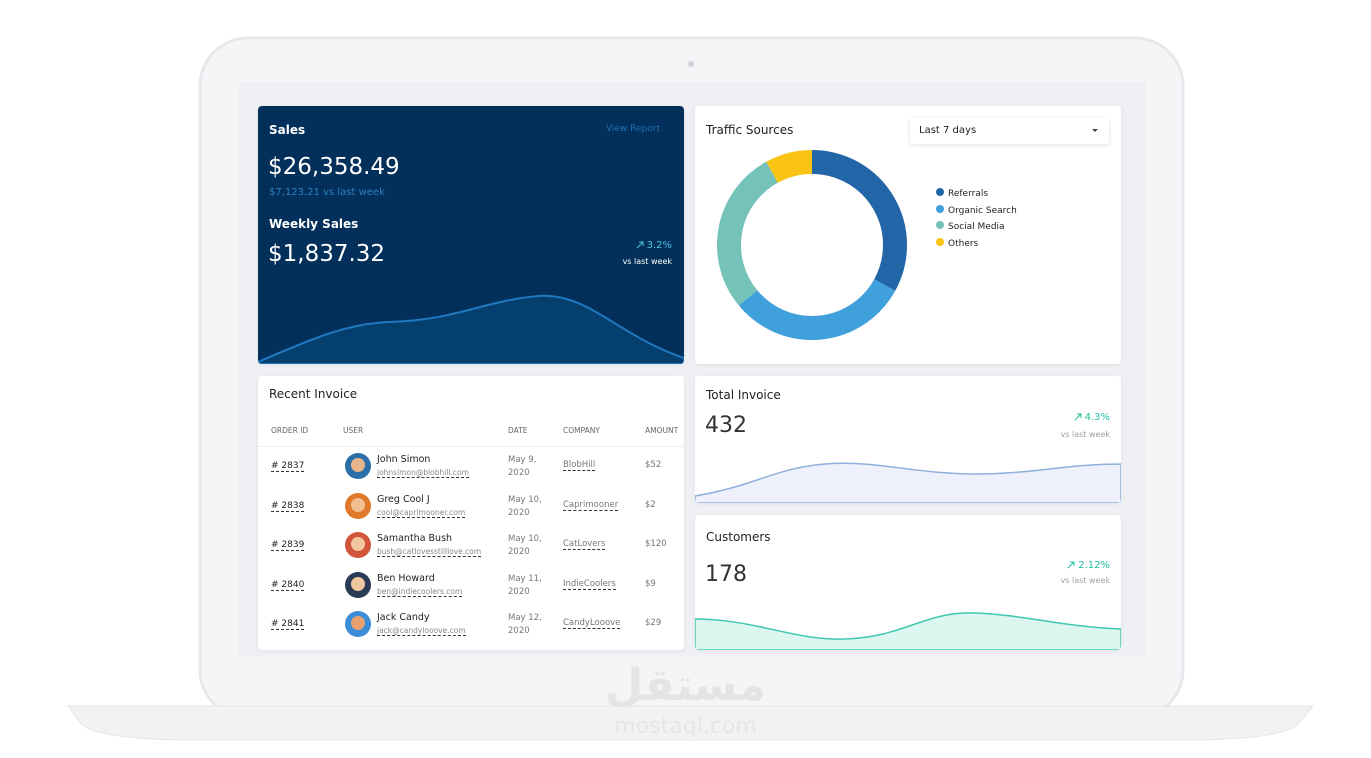 The height and width of the screenshot is (758, 1371). What do you see at coordinates (738, 537) in the screenshot?
I see `customers-title: Customers` at bounding box center [738, 537].